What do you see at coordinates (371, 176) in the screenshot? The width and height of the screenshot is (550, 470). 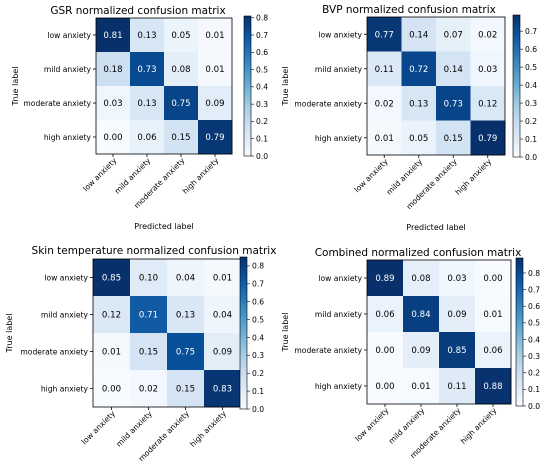 I see `x-tick-label: low anxiety` at bounding box center [371, 176].